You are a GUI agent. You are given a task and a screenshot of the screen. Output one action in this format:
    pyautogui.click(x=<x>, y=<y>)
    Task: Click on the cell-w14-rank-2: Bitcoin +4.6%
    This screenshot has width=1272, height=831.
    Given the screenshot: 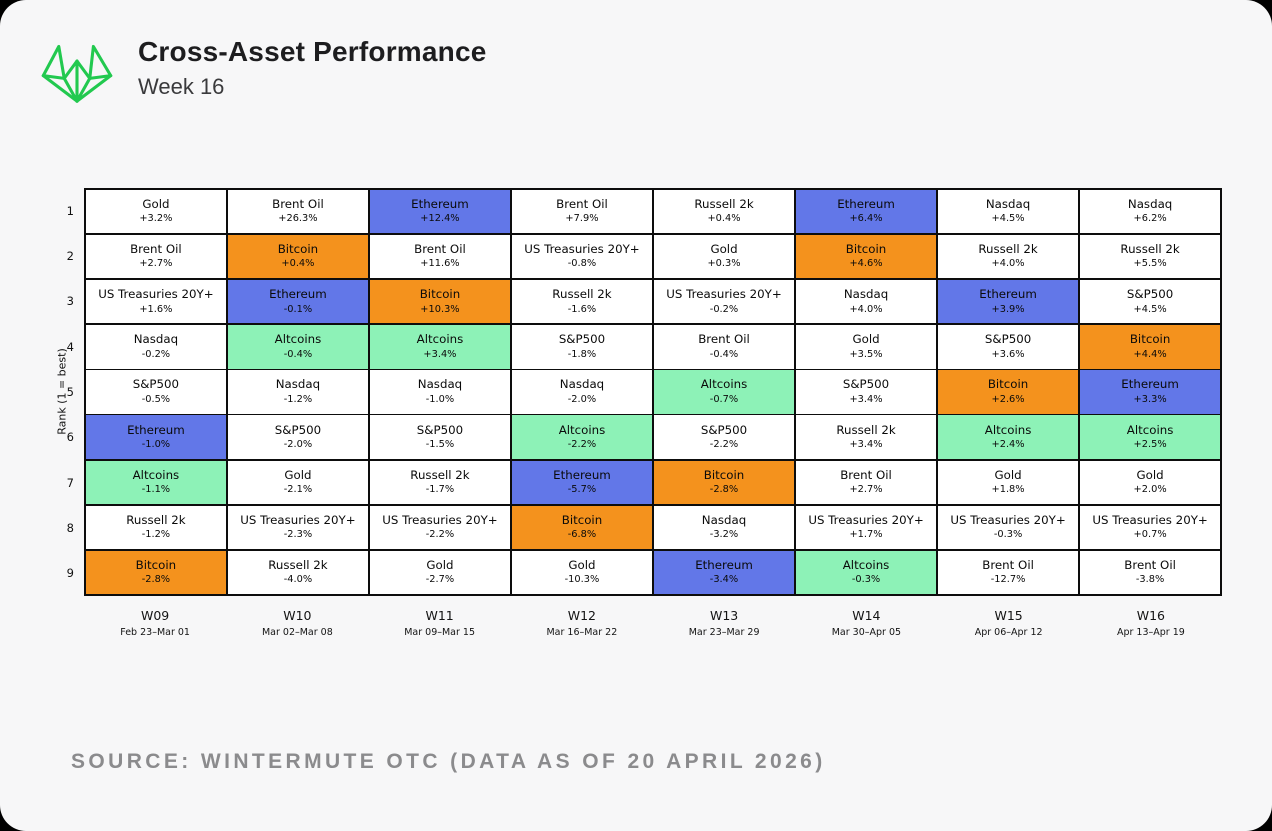 What is the action you would take?
    pyautogui.click(x=866, y=256)
    